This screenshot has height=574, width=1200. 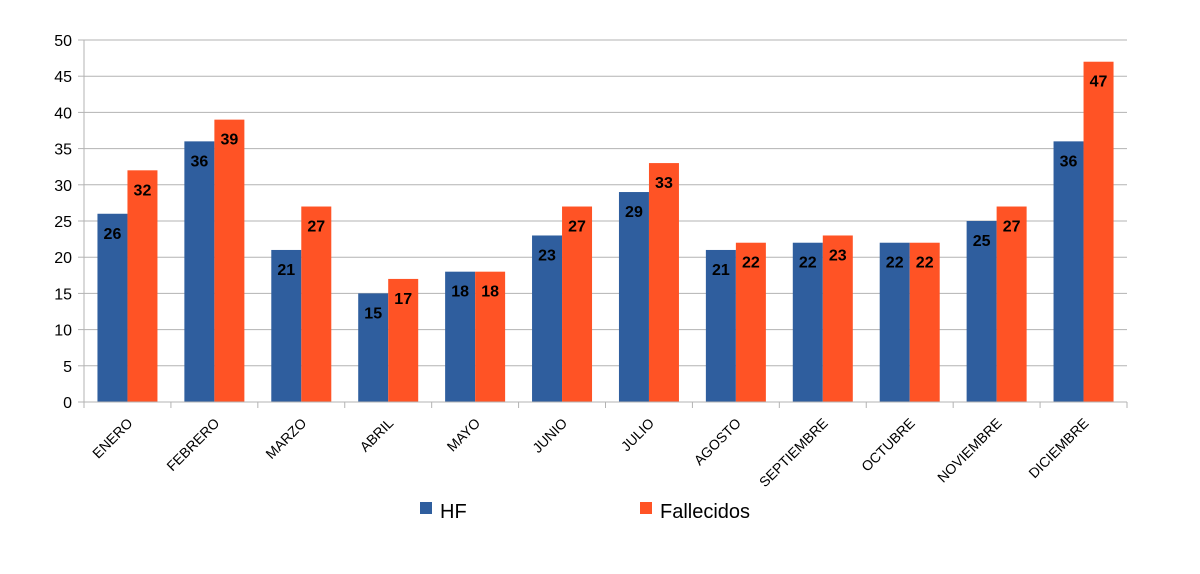 I want to click on legend-swatch-fallecidos, so click(x=646, y=508).